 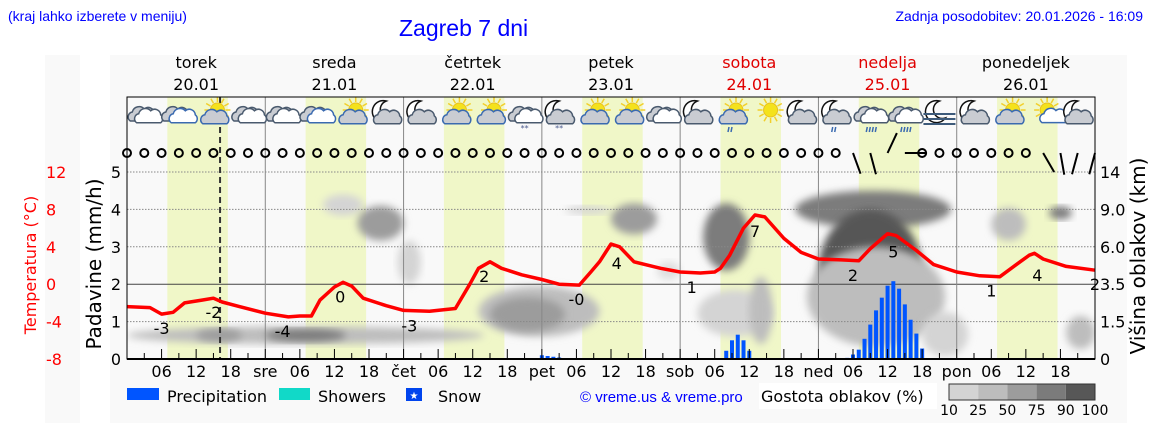 I want to click on day-date: 24.01, so click(x=749, y=84).